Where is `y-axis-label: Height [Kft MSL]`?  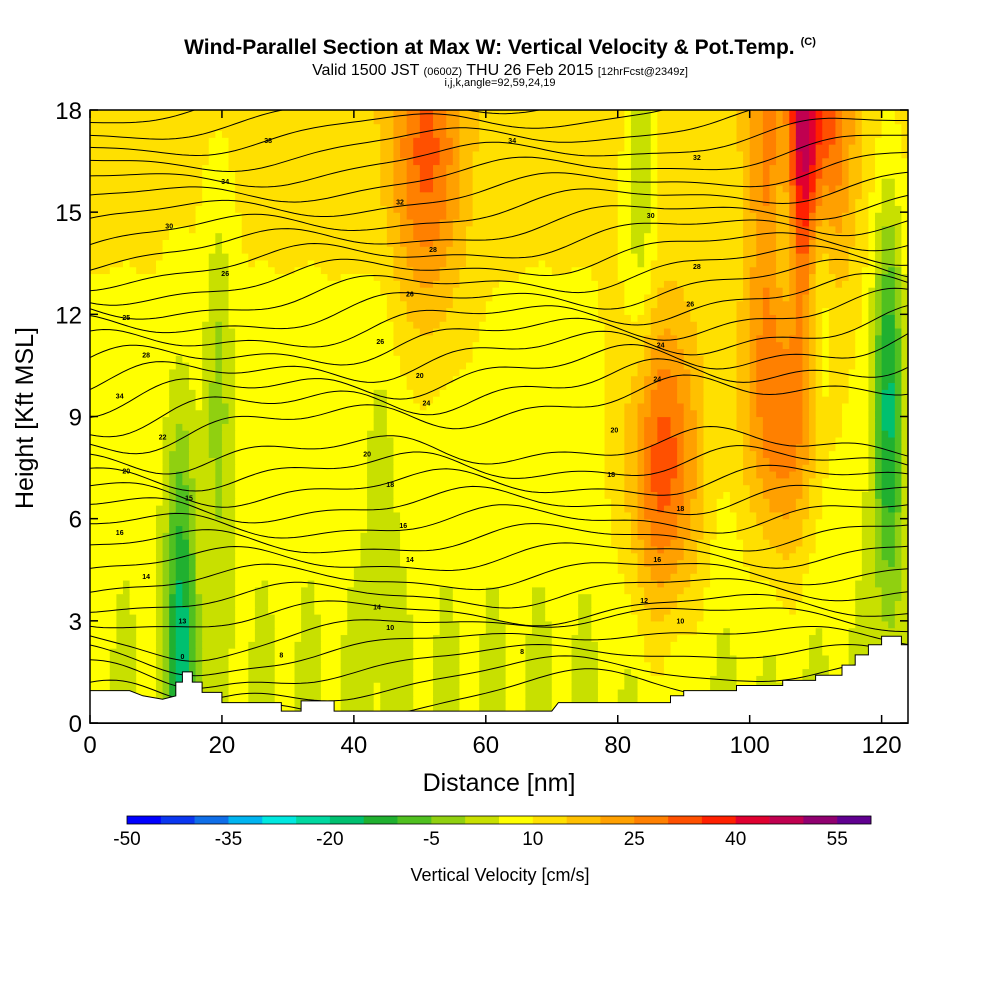 y-axis-label: Height [Kft MSL] is located at coordinates (25, 418).